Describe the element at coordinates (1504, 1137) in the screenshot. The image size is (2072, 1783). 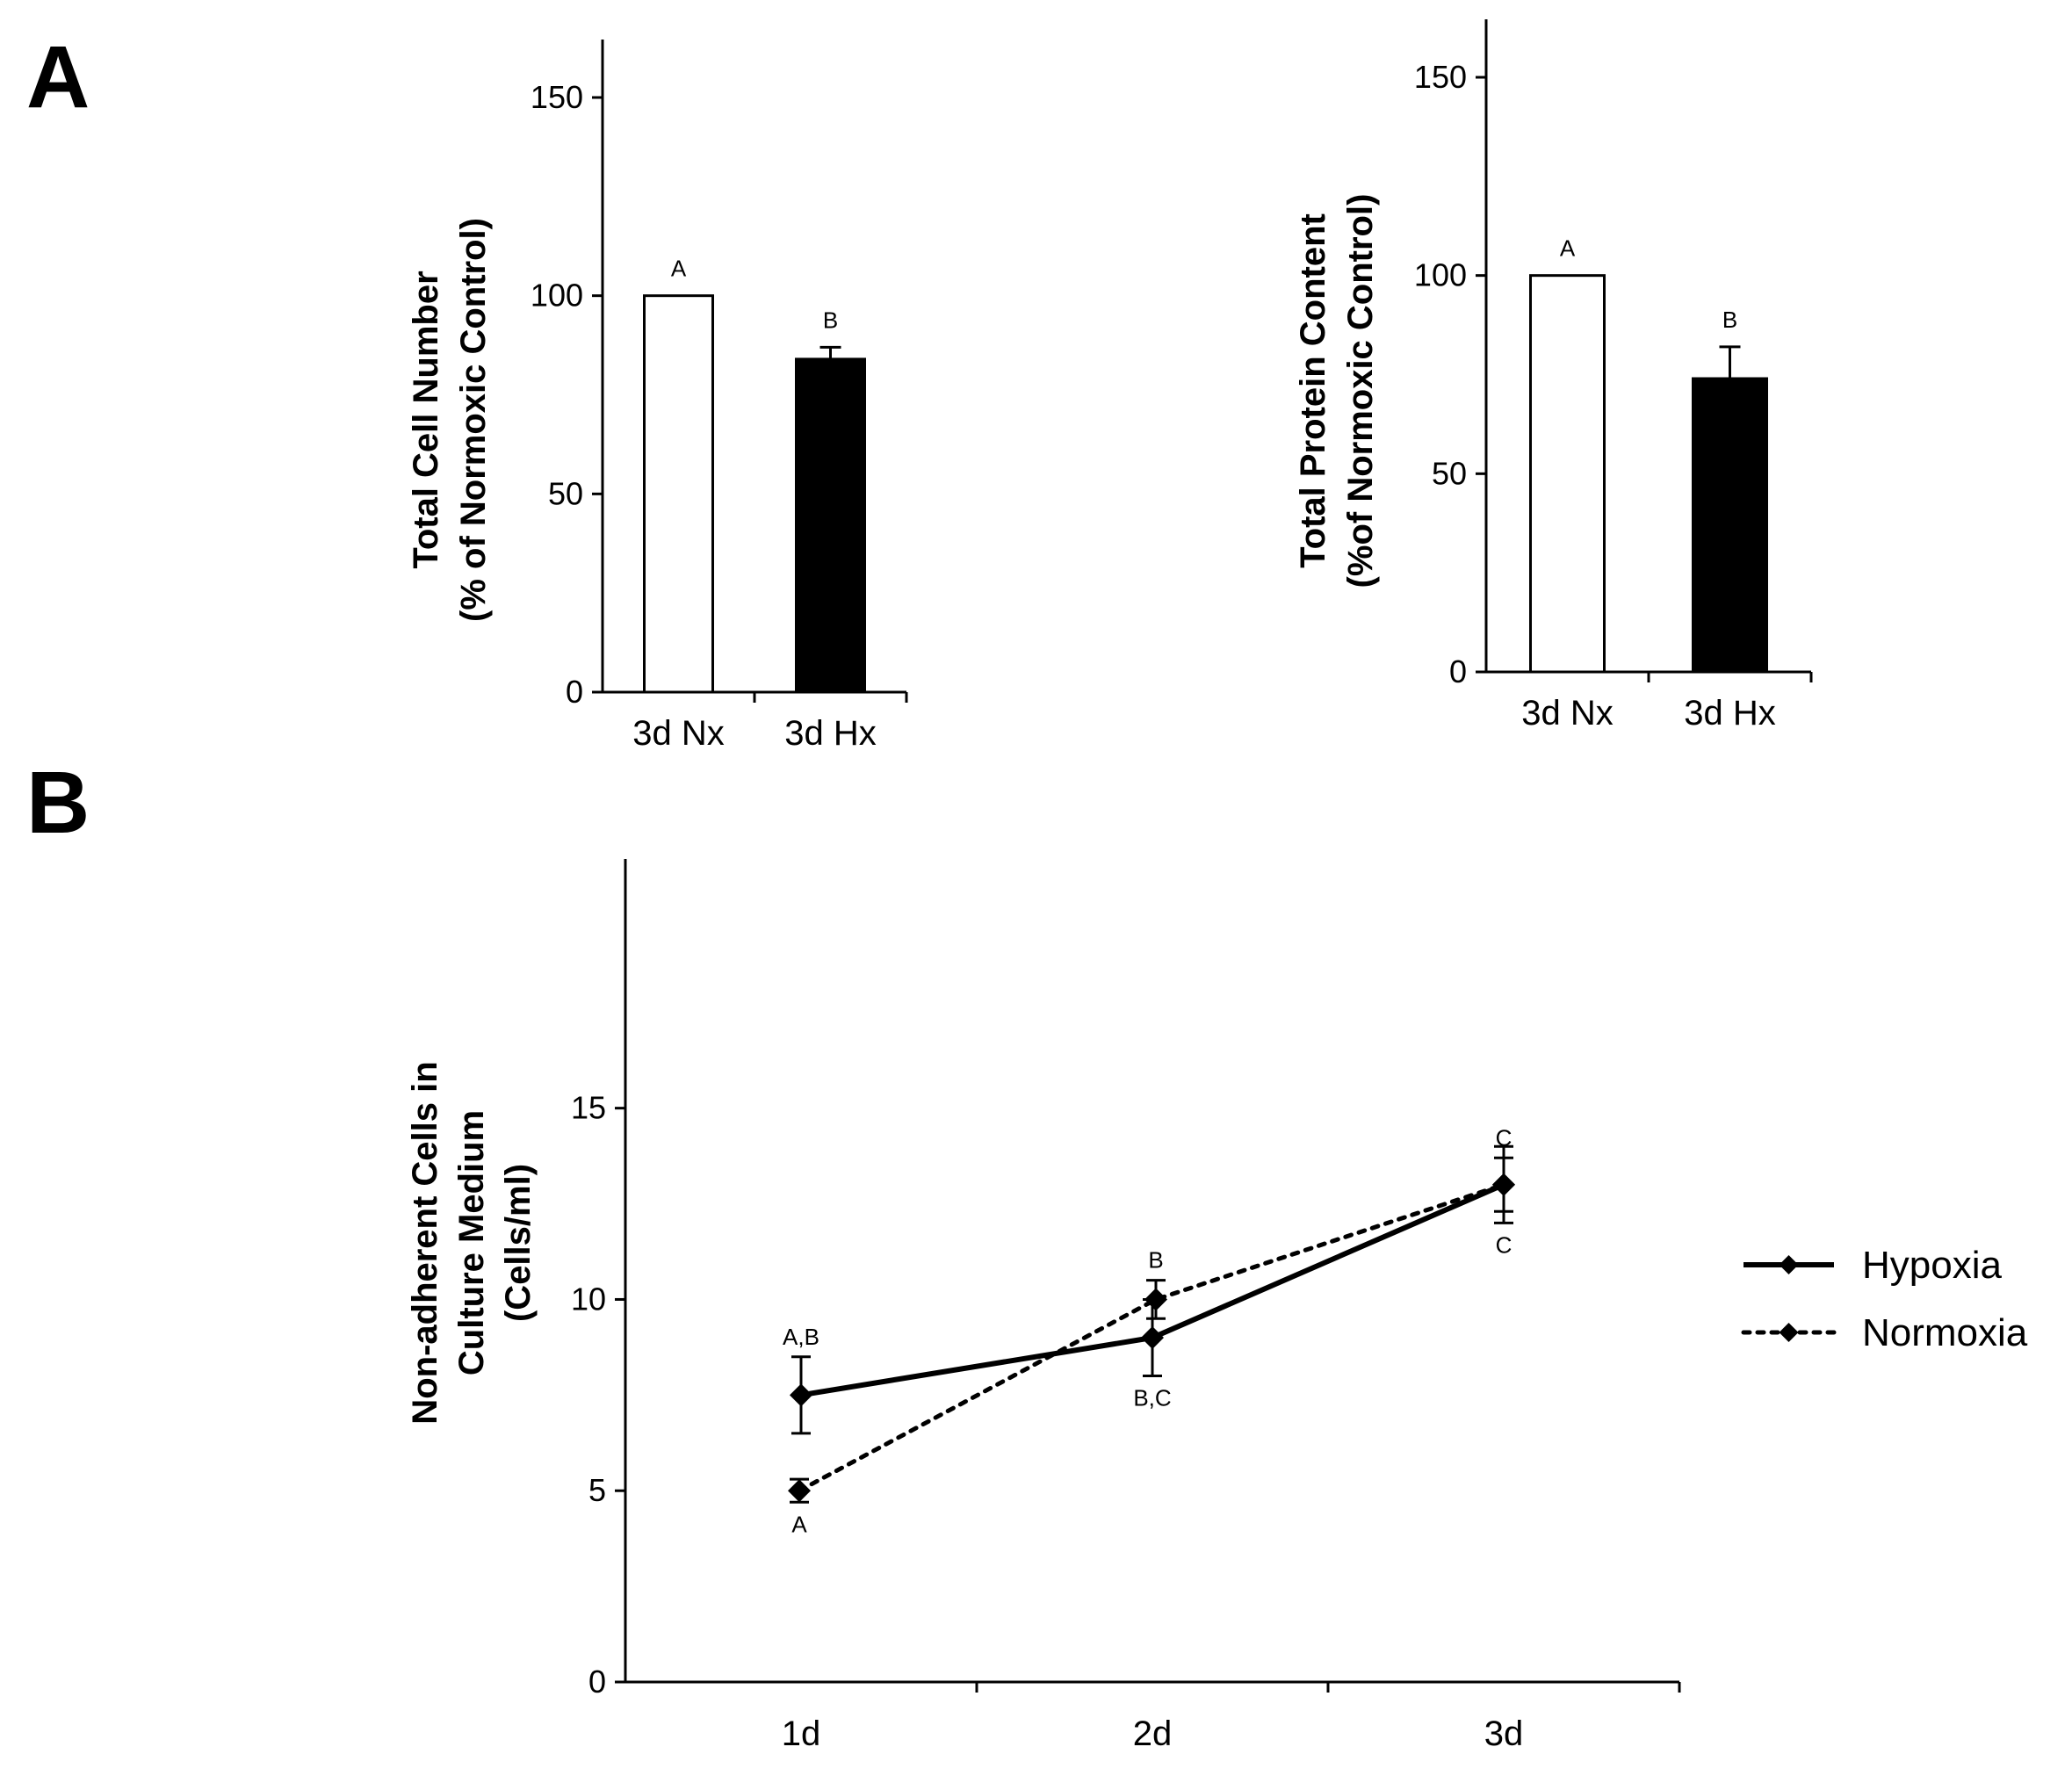
I see `sig-label-normoxia: C` at that location.